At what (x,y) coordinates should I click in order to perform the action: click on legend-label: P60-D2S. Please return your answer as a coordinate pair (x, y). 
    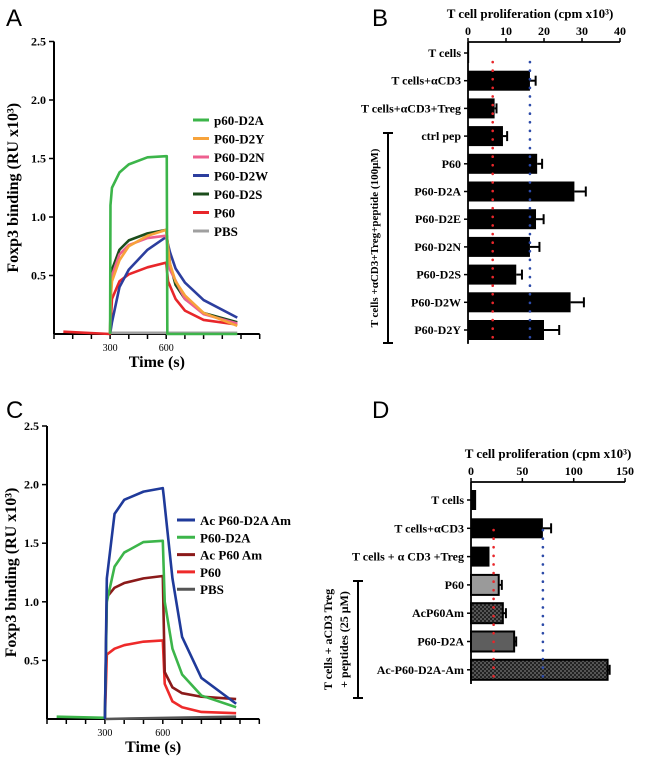
    Looking at the image, I should click on (238, 194).